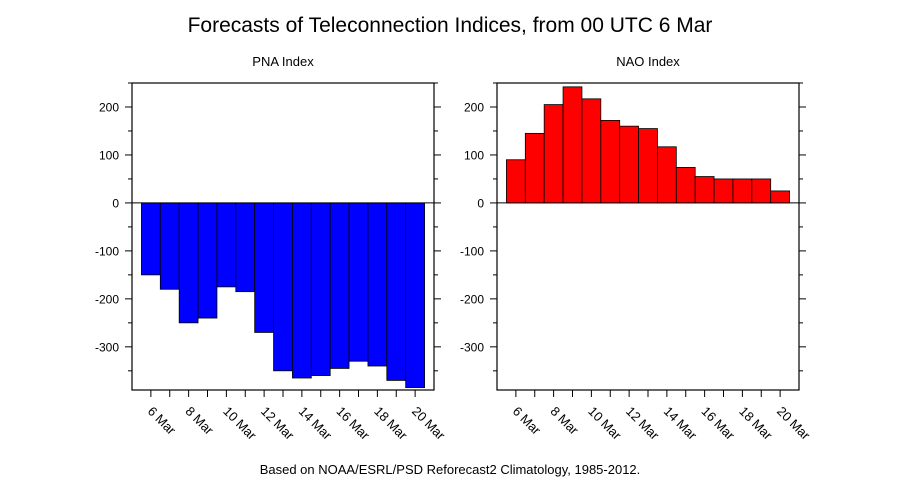 The image size is (900, 490). I want to click on panel-title: PNA Index, so click(283, 61).